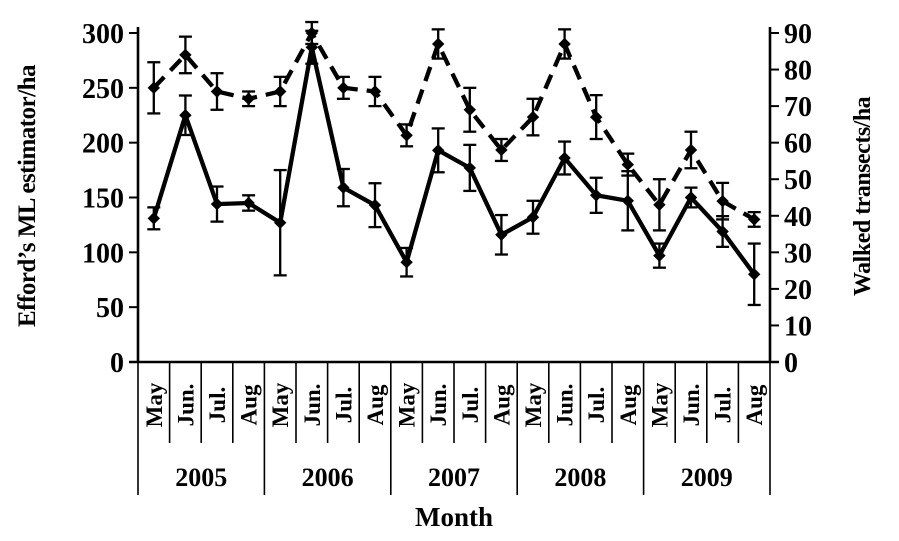 The width and height of the screenshot is (899, 541). I want to click on left-axis-tick-label: 150, so click(103, 199).